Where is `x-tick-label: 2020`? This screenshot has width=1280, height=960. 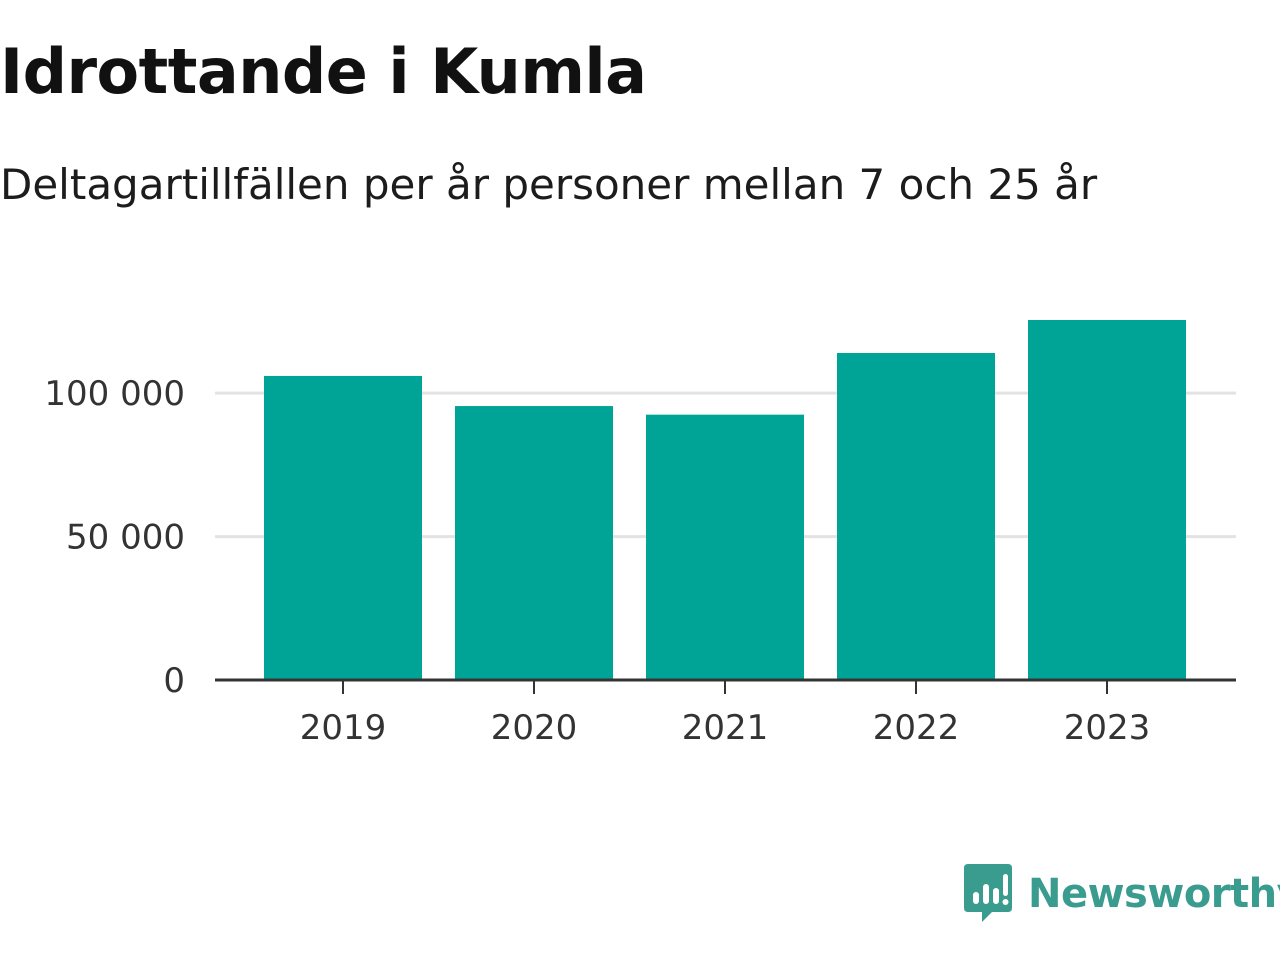 x-tick-label: 2020 is located at coordinates (534, 728).